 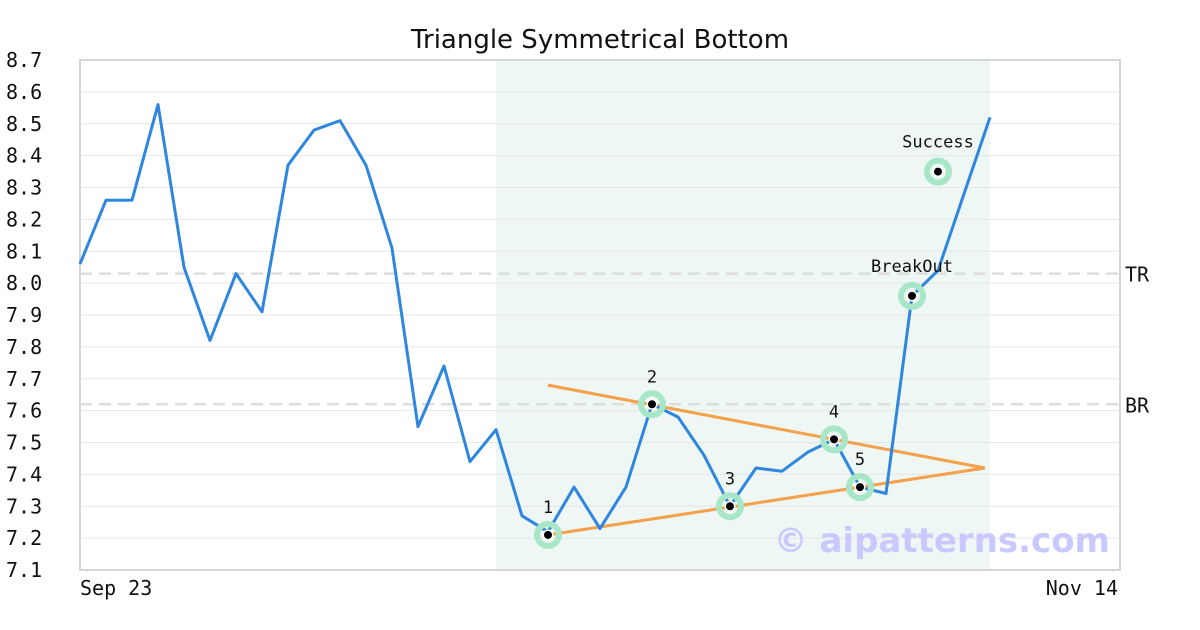 What do you see at coordinates (766, 426) in the screenshot?
I see `upper-trendline` at bounding box center [766, 426].